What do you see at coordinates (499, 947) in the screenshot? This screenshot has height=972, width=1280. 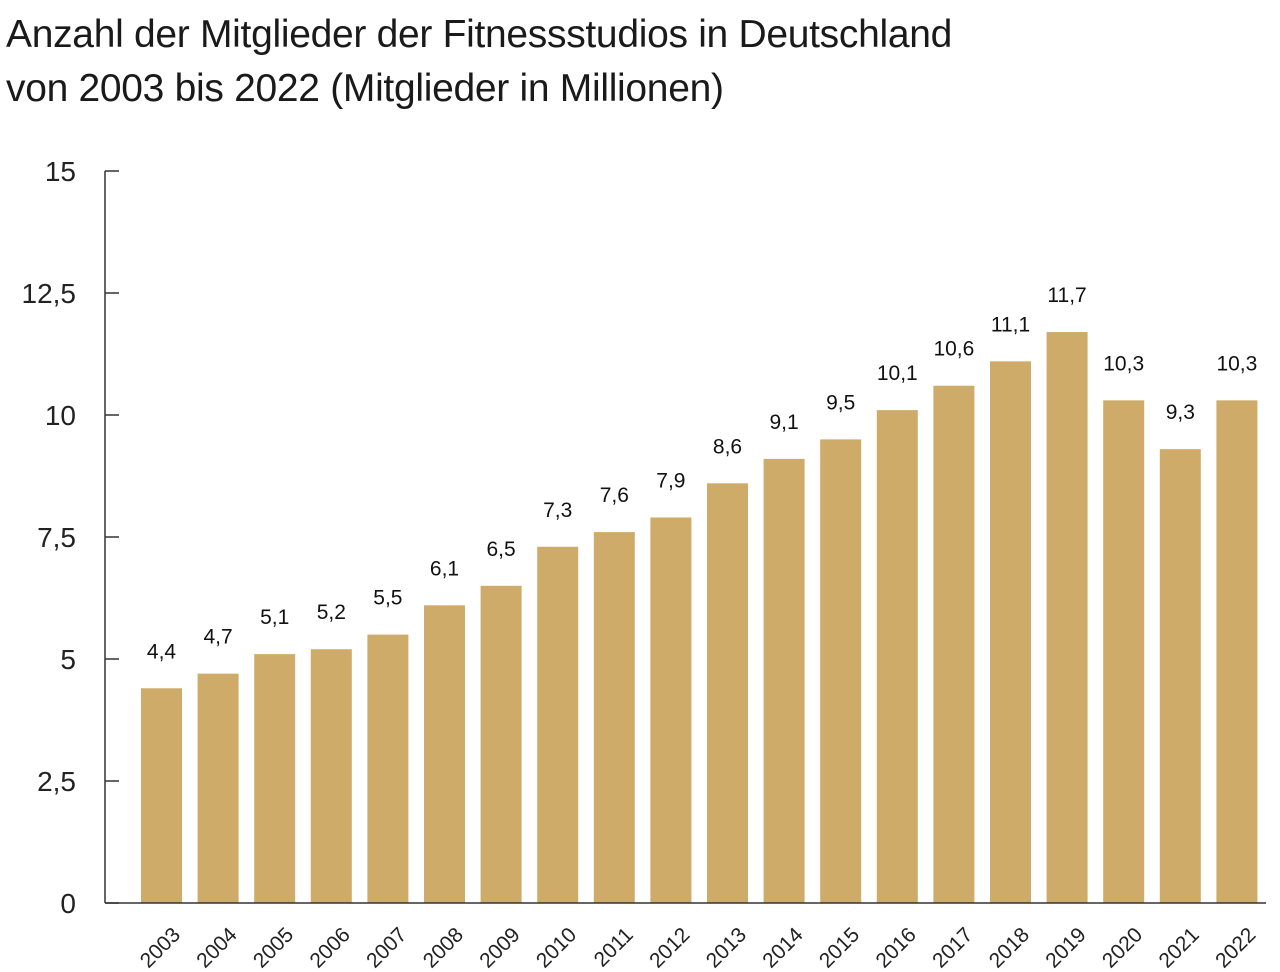 I see `x-tick-label: 2009` at bounding box center [499, 947].